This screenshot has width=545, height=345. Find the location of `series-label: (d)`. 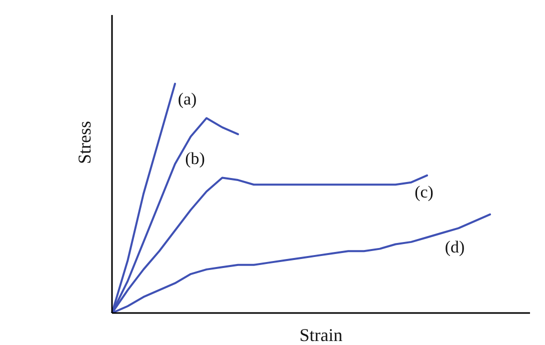

series-label: (d) is located at coordinates (454, 247).